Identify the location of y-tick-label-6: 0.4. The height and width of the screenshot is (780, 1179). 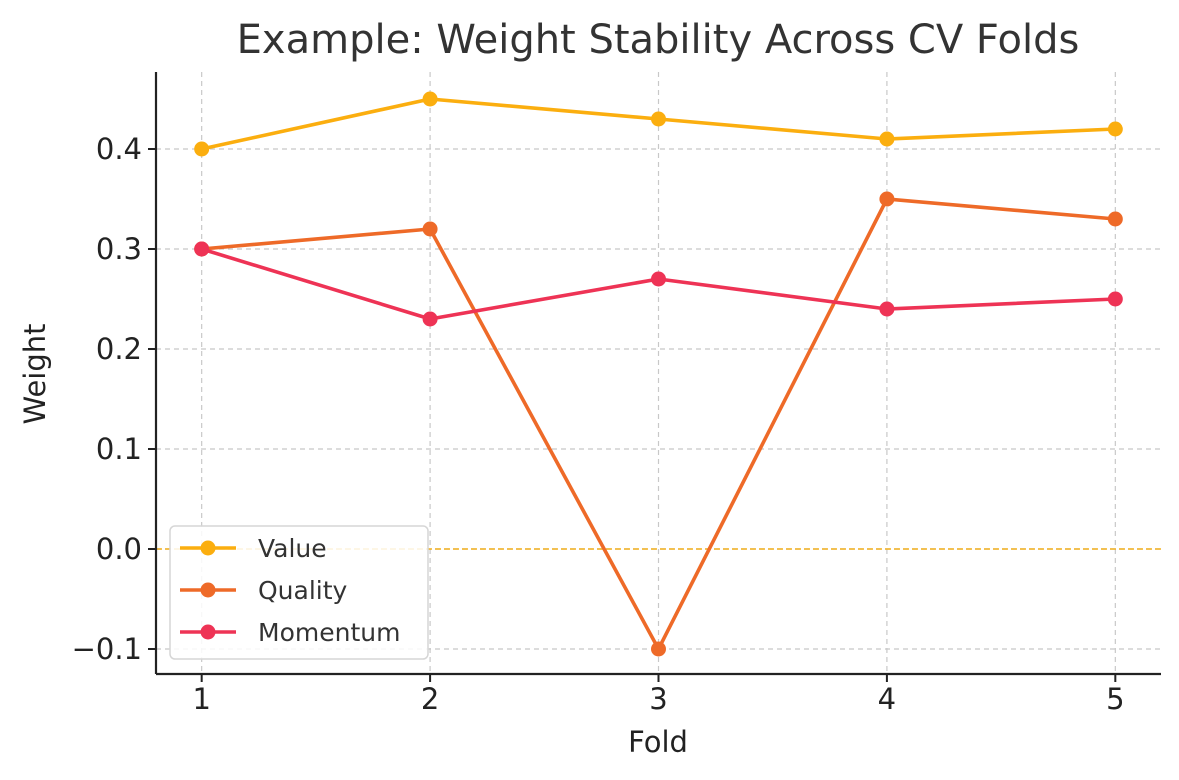
(119, 149).